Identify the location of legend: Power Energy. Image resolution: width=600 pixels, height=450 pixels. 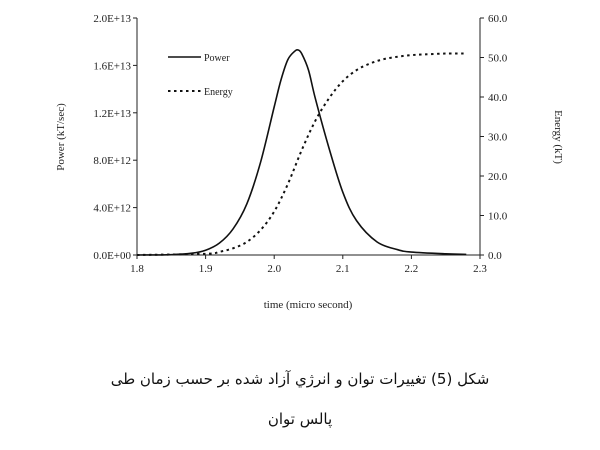
(200, 75).